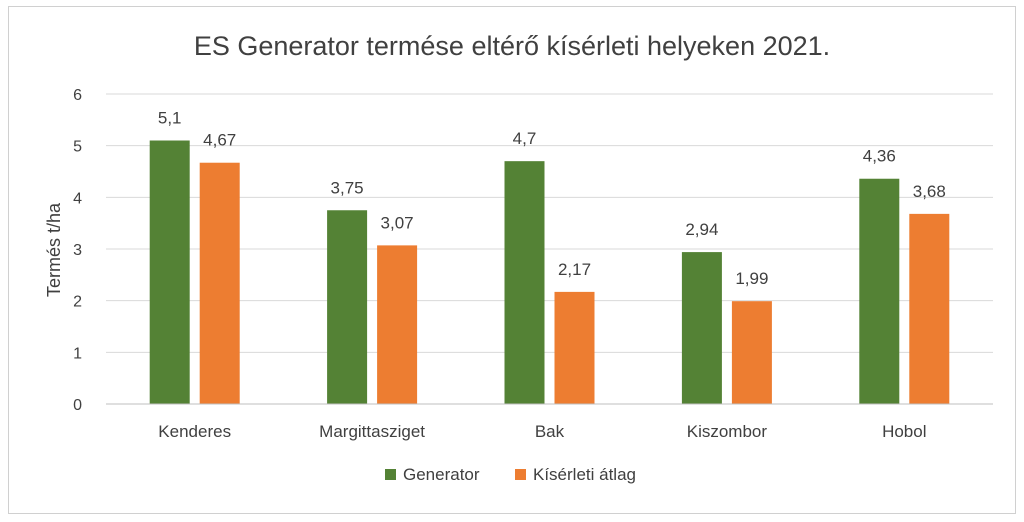  I want to click on data-label: 2,17, so click(574, 269).